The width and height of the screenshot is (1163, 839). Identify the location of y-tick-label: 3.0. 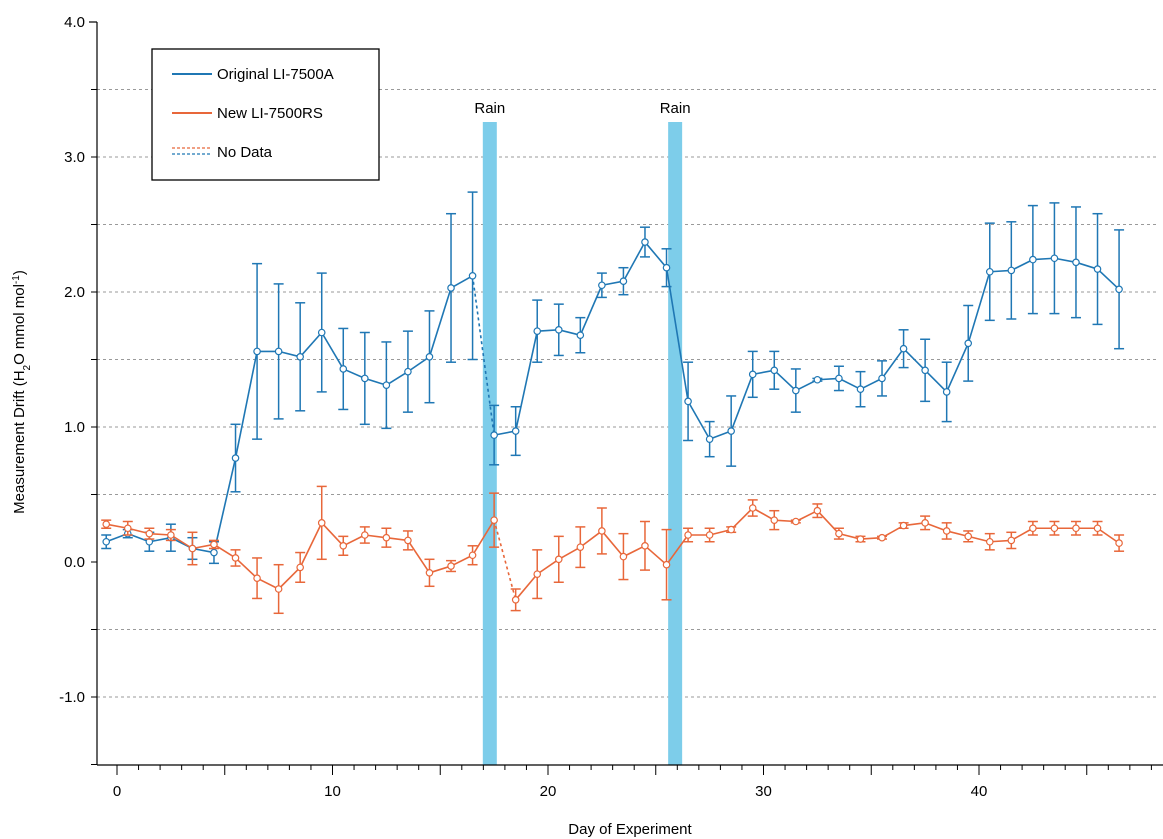
(74, 157).